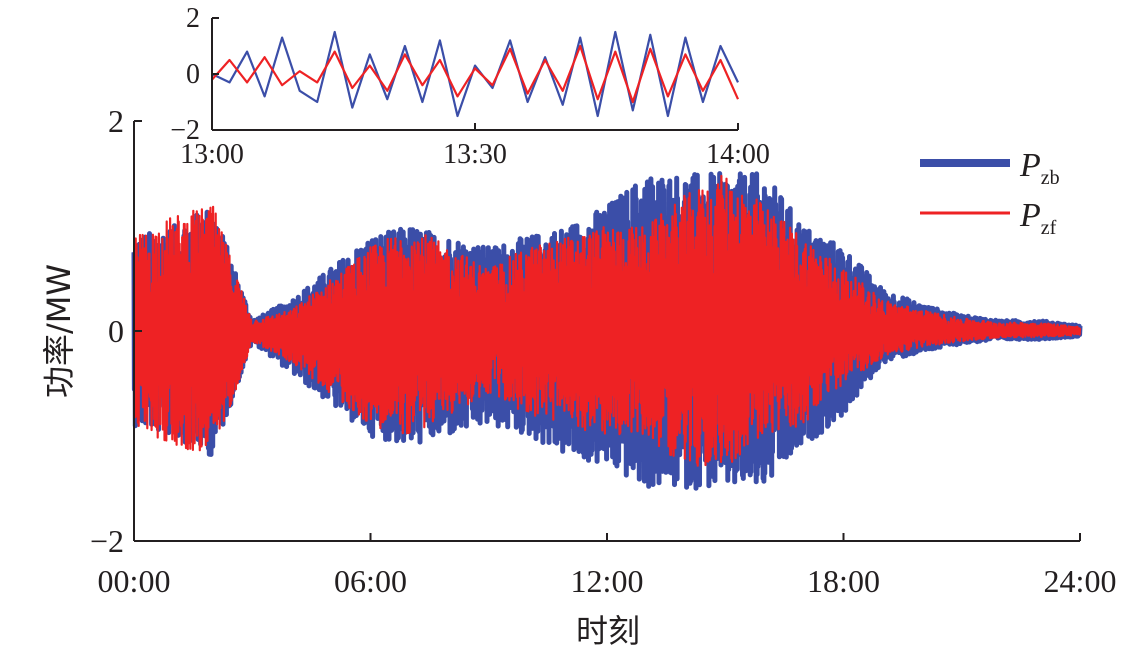  What do you see at coordinates (990, 193) in the screenshot?
I see `legend: Pzb Pzf` at bounding box center [990, 193].